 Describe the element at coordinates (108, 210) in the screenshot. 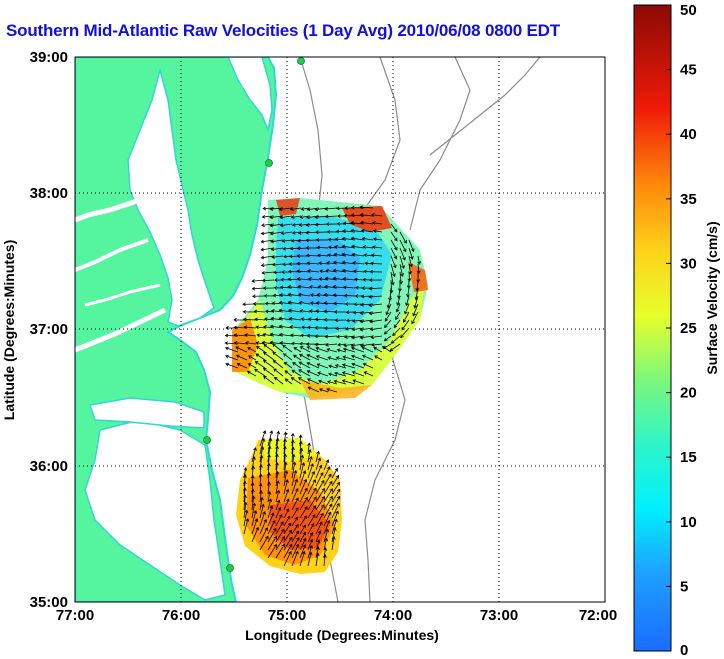

I see `potomac-river` at that location.